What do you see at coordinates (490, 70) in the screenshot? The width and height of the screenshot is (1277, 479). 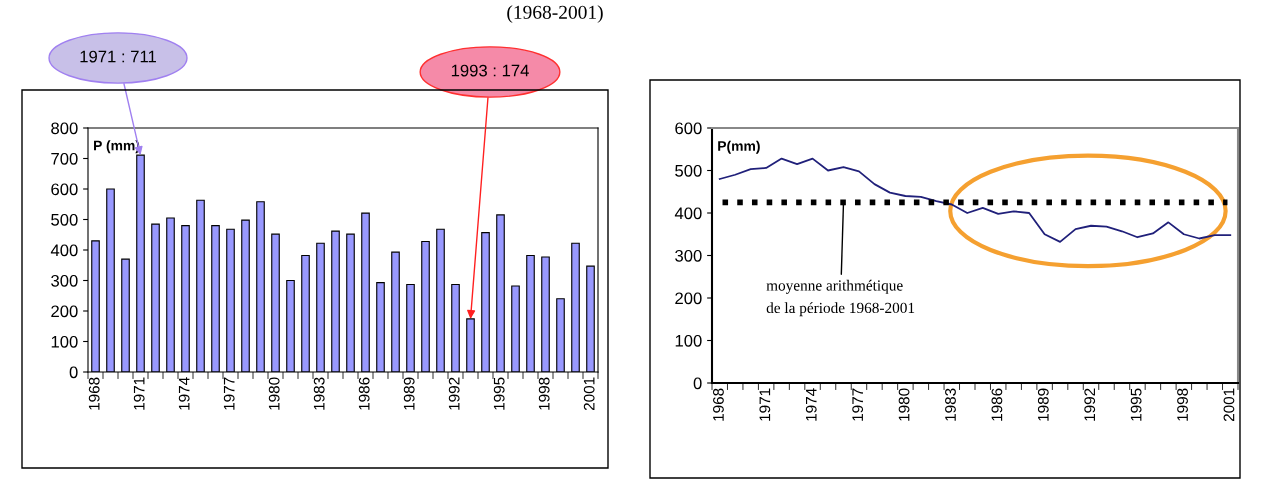 I see `text: 1993 : 174` at bounding box center [490, 70].